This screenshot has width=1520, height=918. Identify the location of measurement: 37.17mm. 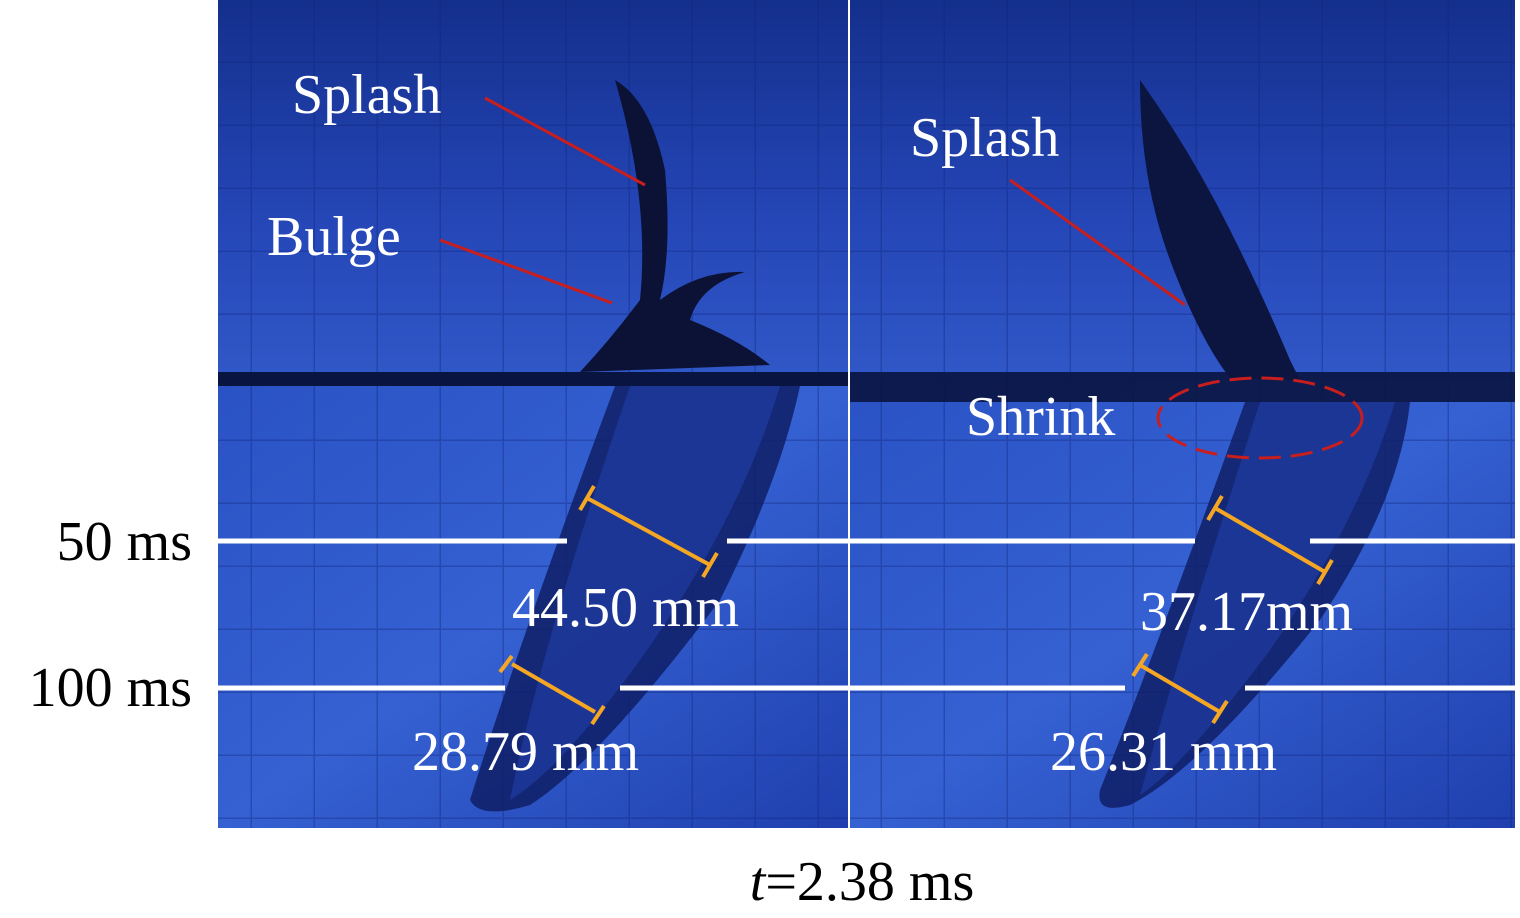
(1246, 612).